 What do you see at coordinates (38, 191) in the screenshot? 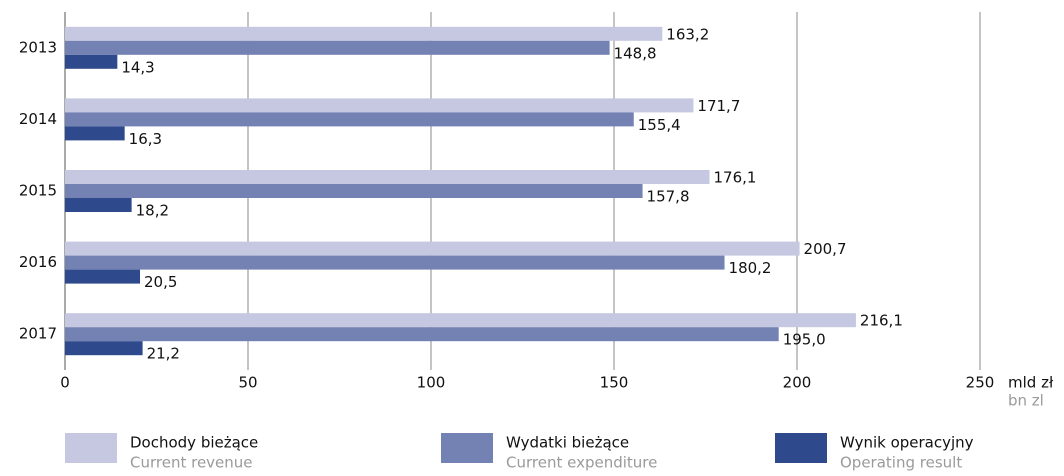
I see `y-tick-label: 2015` at bounding box center [38, 191].